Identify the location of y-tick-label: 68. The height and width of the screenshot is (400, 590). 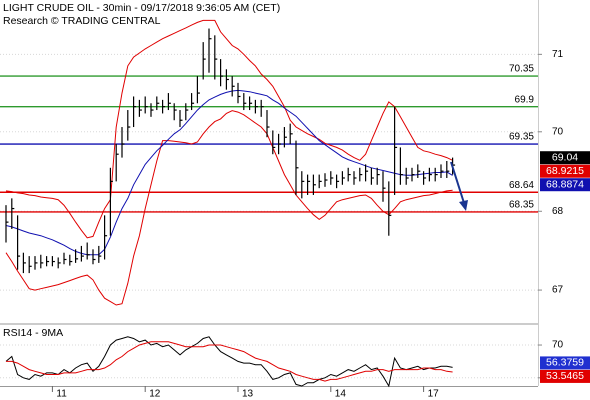
(558, 211).